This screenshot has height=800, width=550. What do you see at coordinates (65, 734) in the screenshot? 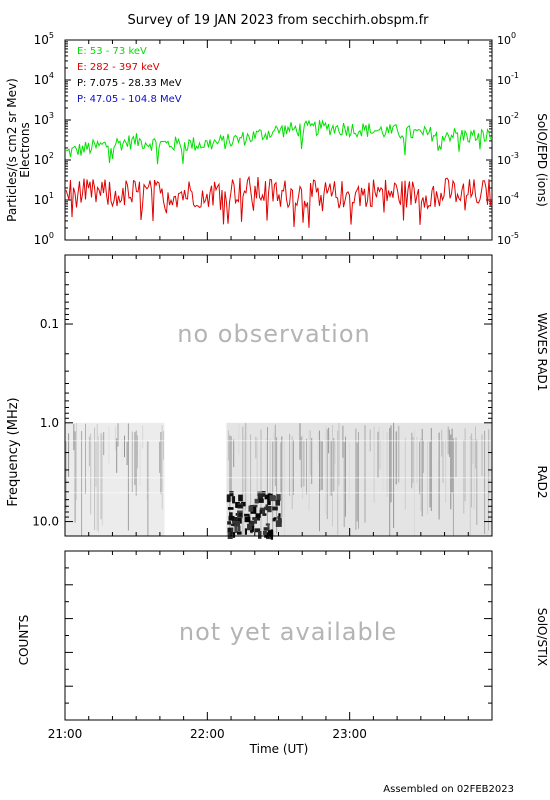
I see `x-tick-label: 21:00` at bounding box center [65, 734].